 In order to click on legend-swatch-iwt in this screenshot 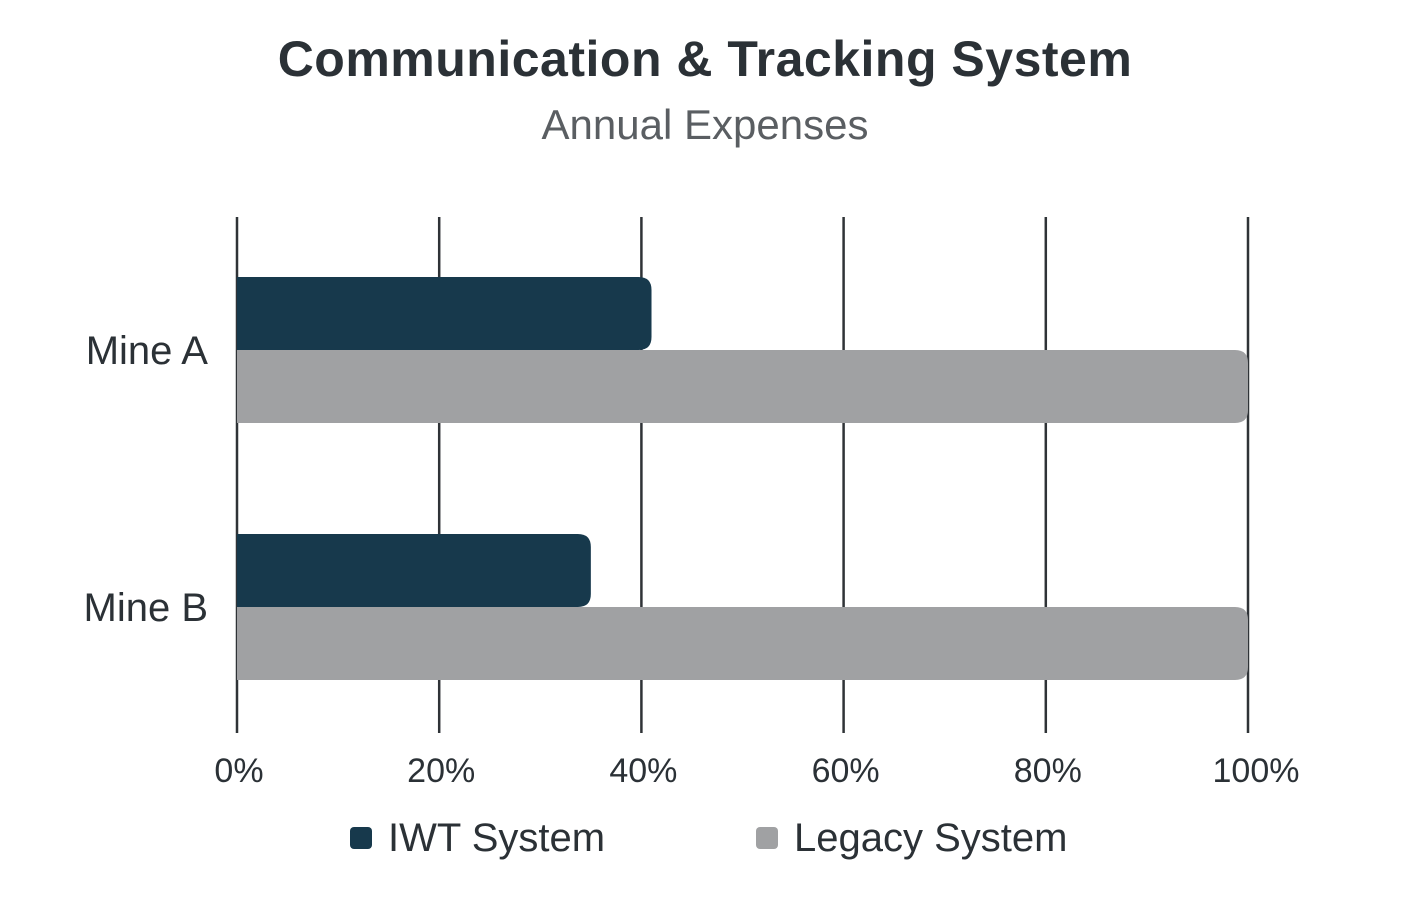, I will do `click(361, 838)`.